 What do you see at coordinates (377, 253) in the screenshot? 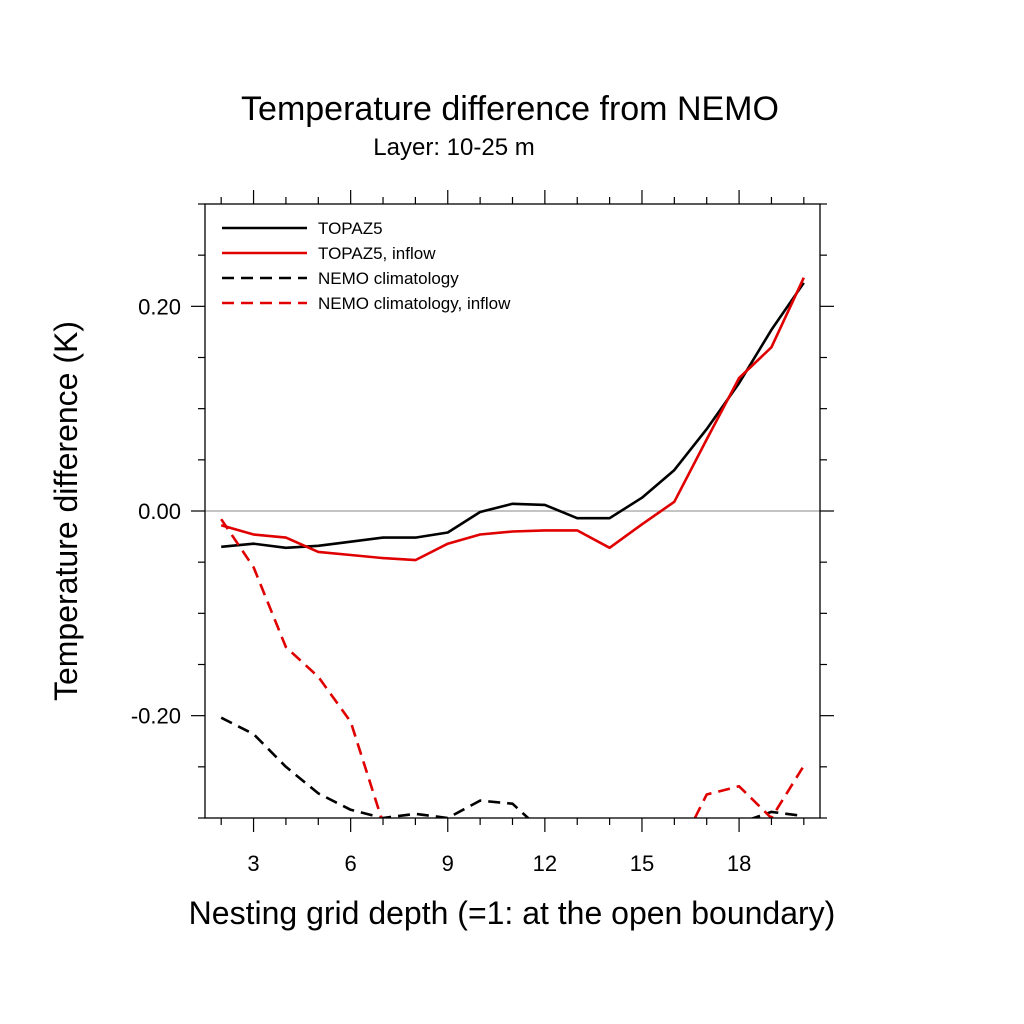
I see `legend-label-2: TOPAZ5, inflow` at bounding box center [377, 253].